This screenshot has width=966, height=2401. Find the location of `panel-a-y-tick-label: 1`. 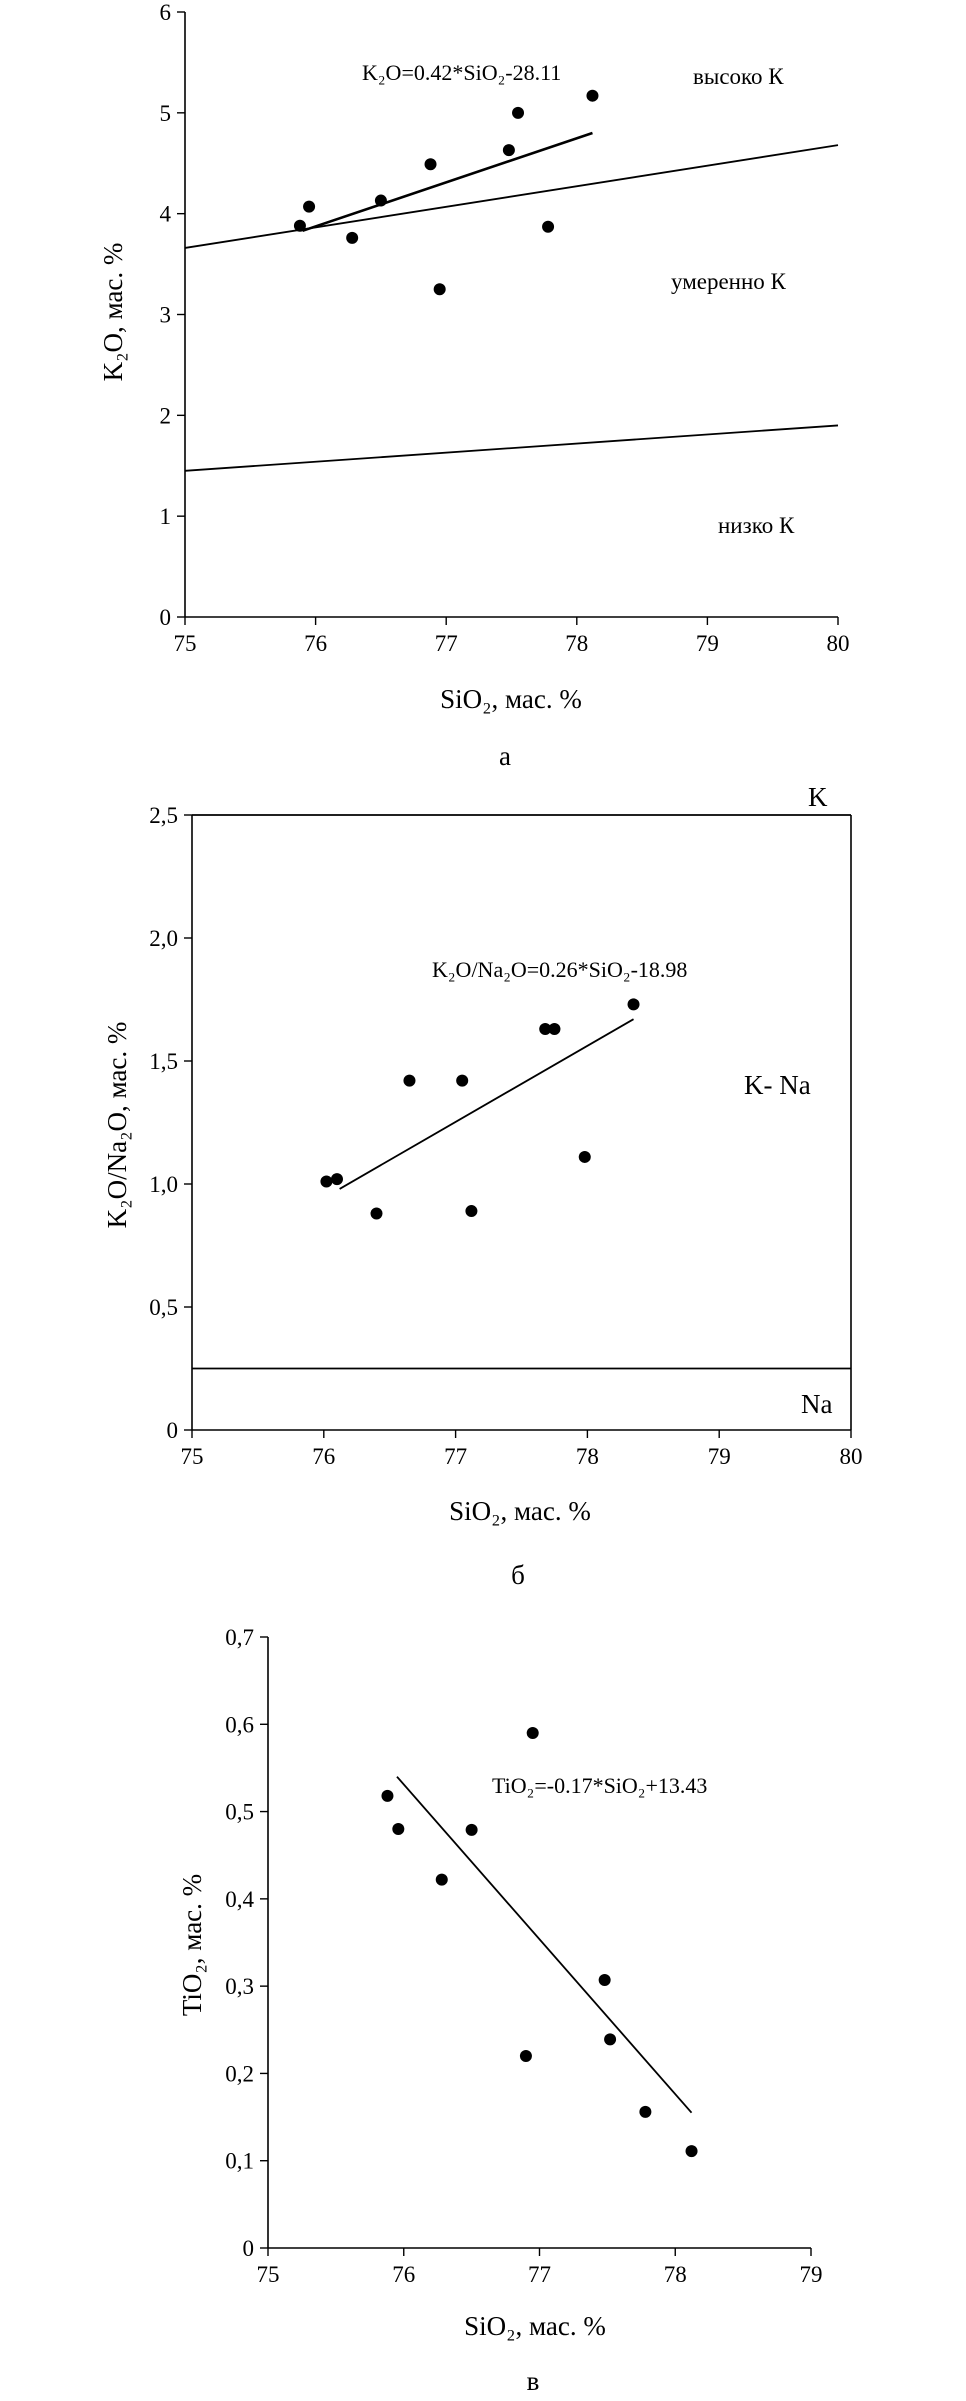

panel-a-y-tick-label: 1 is located at coordinates (166, 516).